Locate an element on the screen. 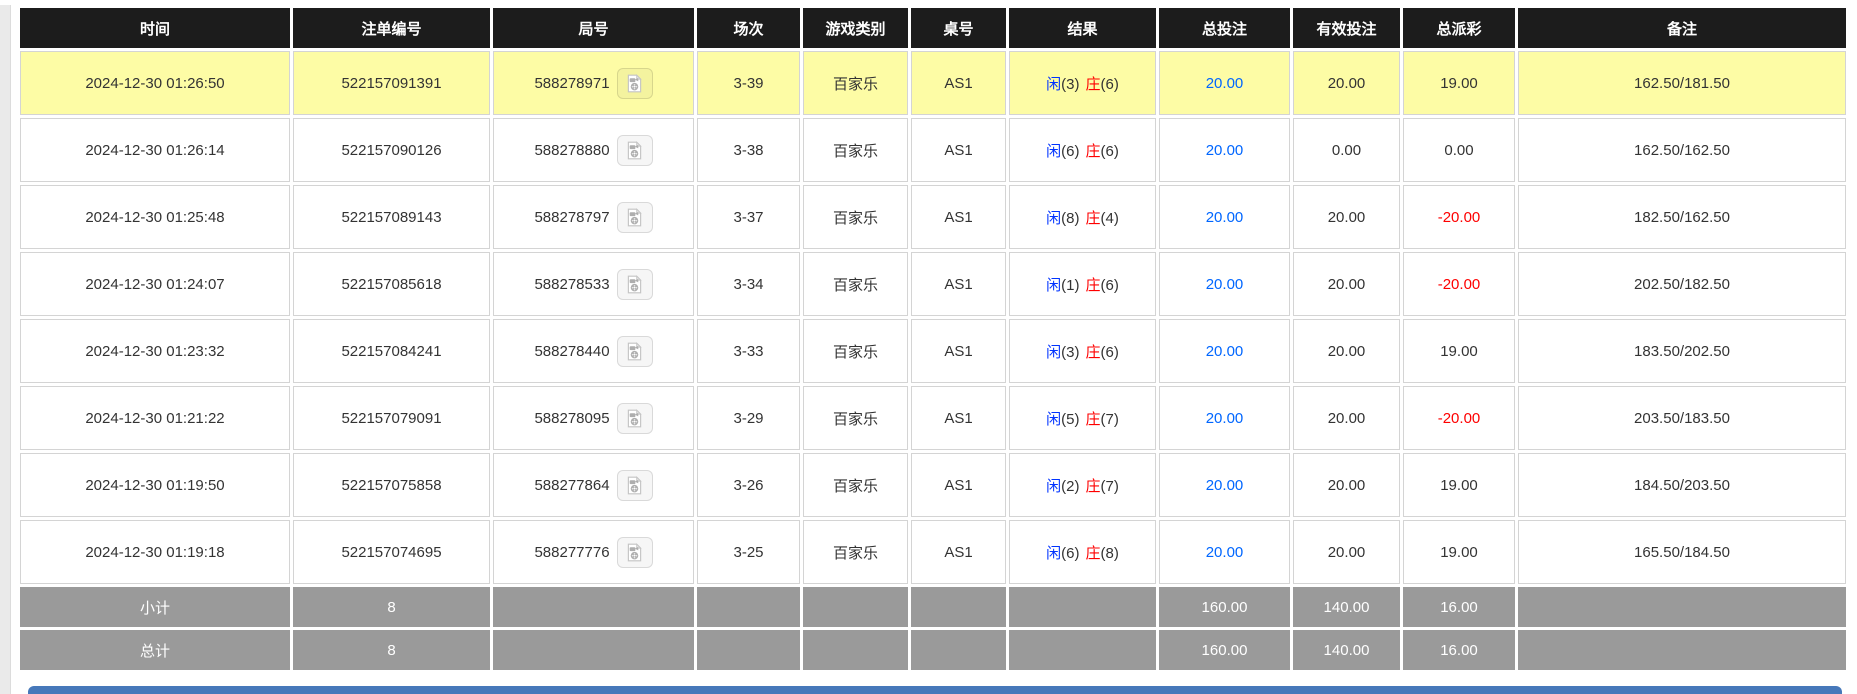 The image size is (1857, 694). cell-round-id: 588278440 is located at coordinates (593, 351).